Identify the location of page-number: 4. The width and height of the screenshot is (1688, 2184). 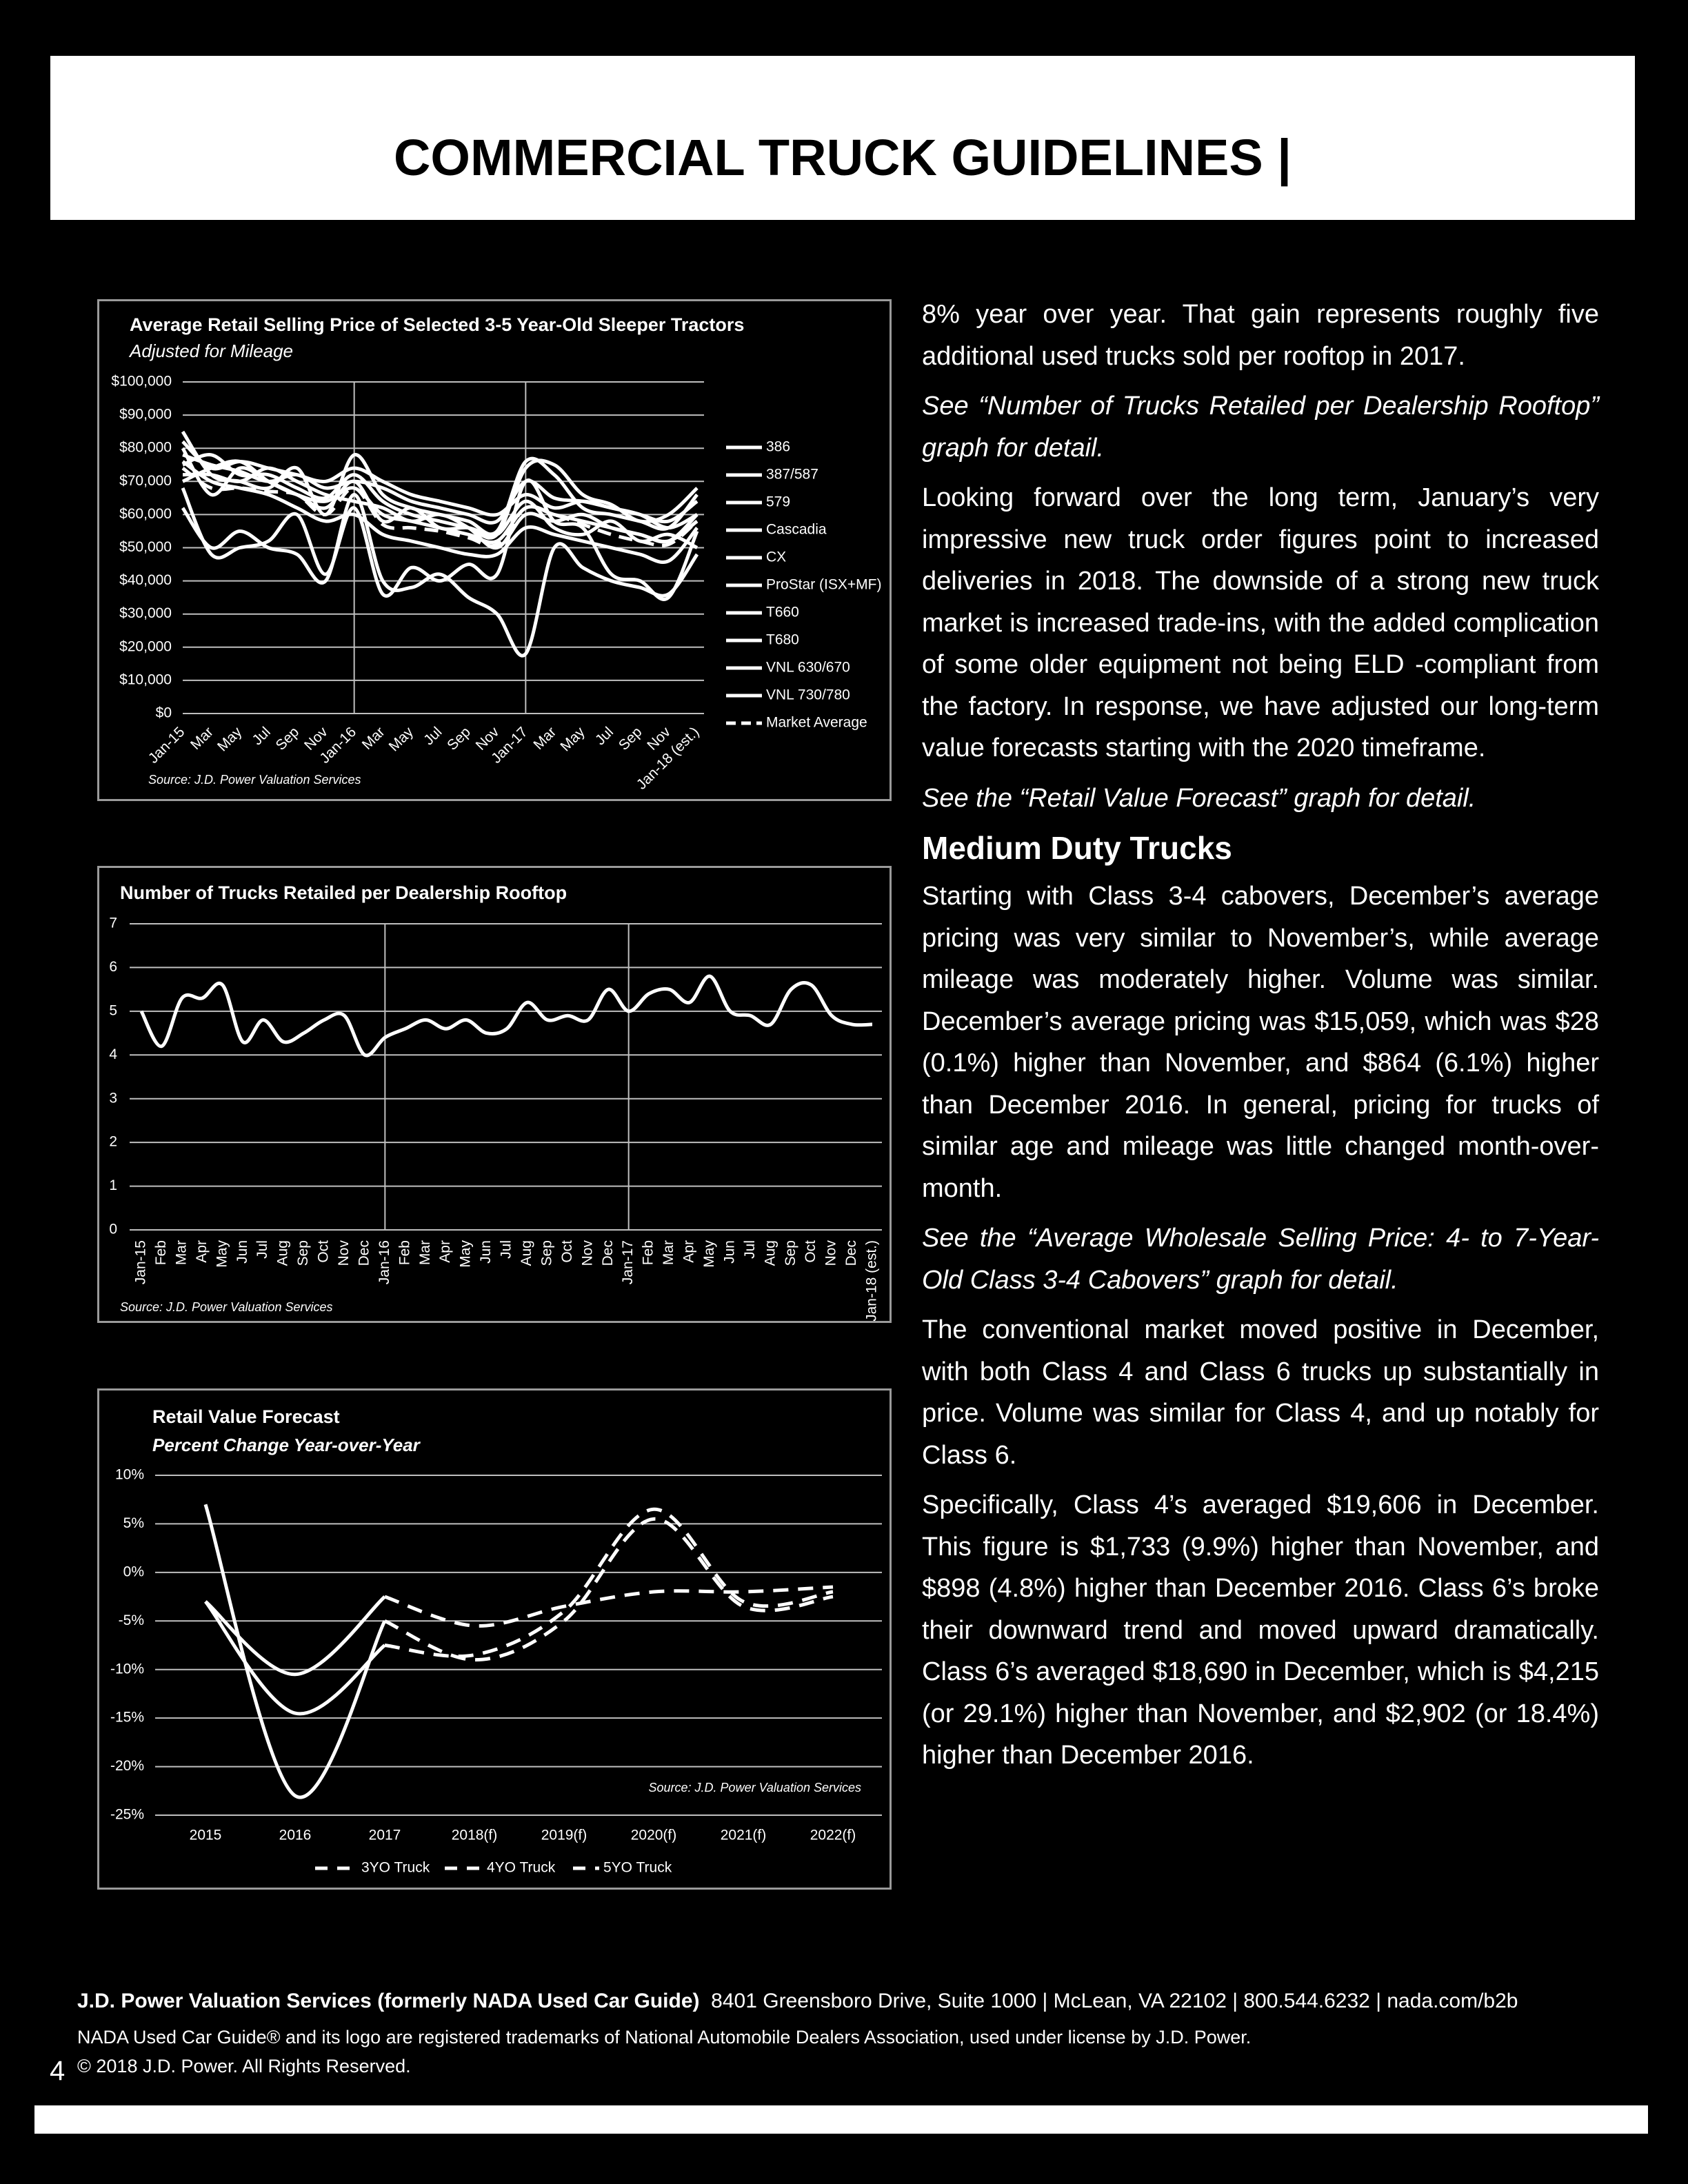
(58, 2071).